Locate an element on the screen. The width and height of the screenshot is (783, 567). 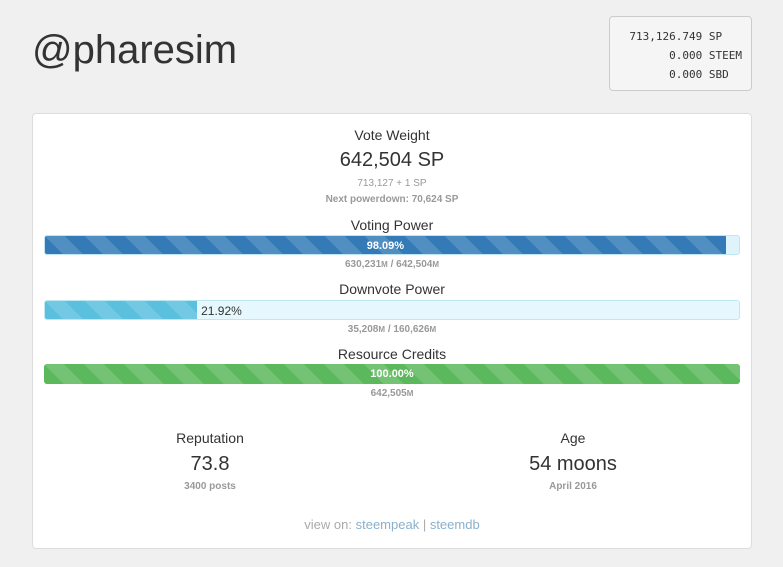
balance-steem-dec: .000 is located at coordinates (689, 55).